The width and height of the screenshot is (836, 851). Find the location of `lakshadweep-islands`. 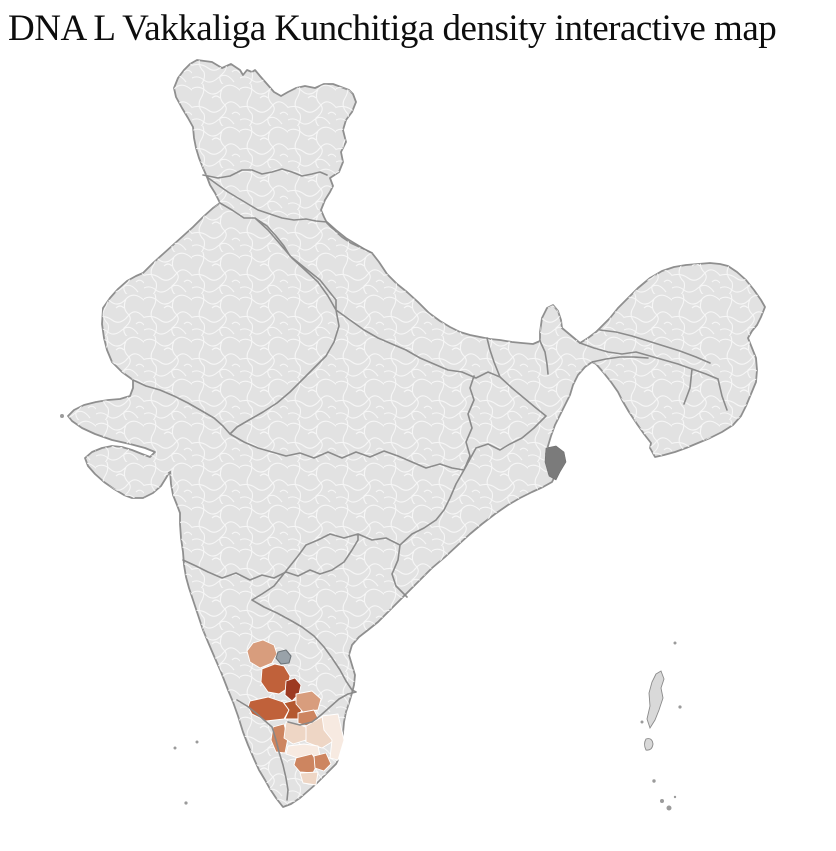

lakshadweep-islands is located at coordinates (129, 609).